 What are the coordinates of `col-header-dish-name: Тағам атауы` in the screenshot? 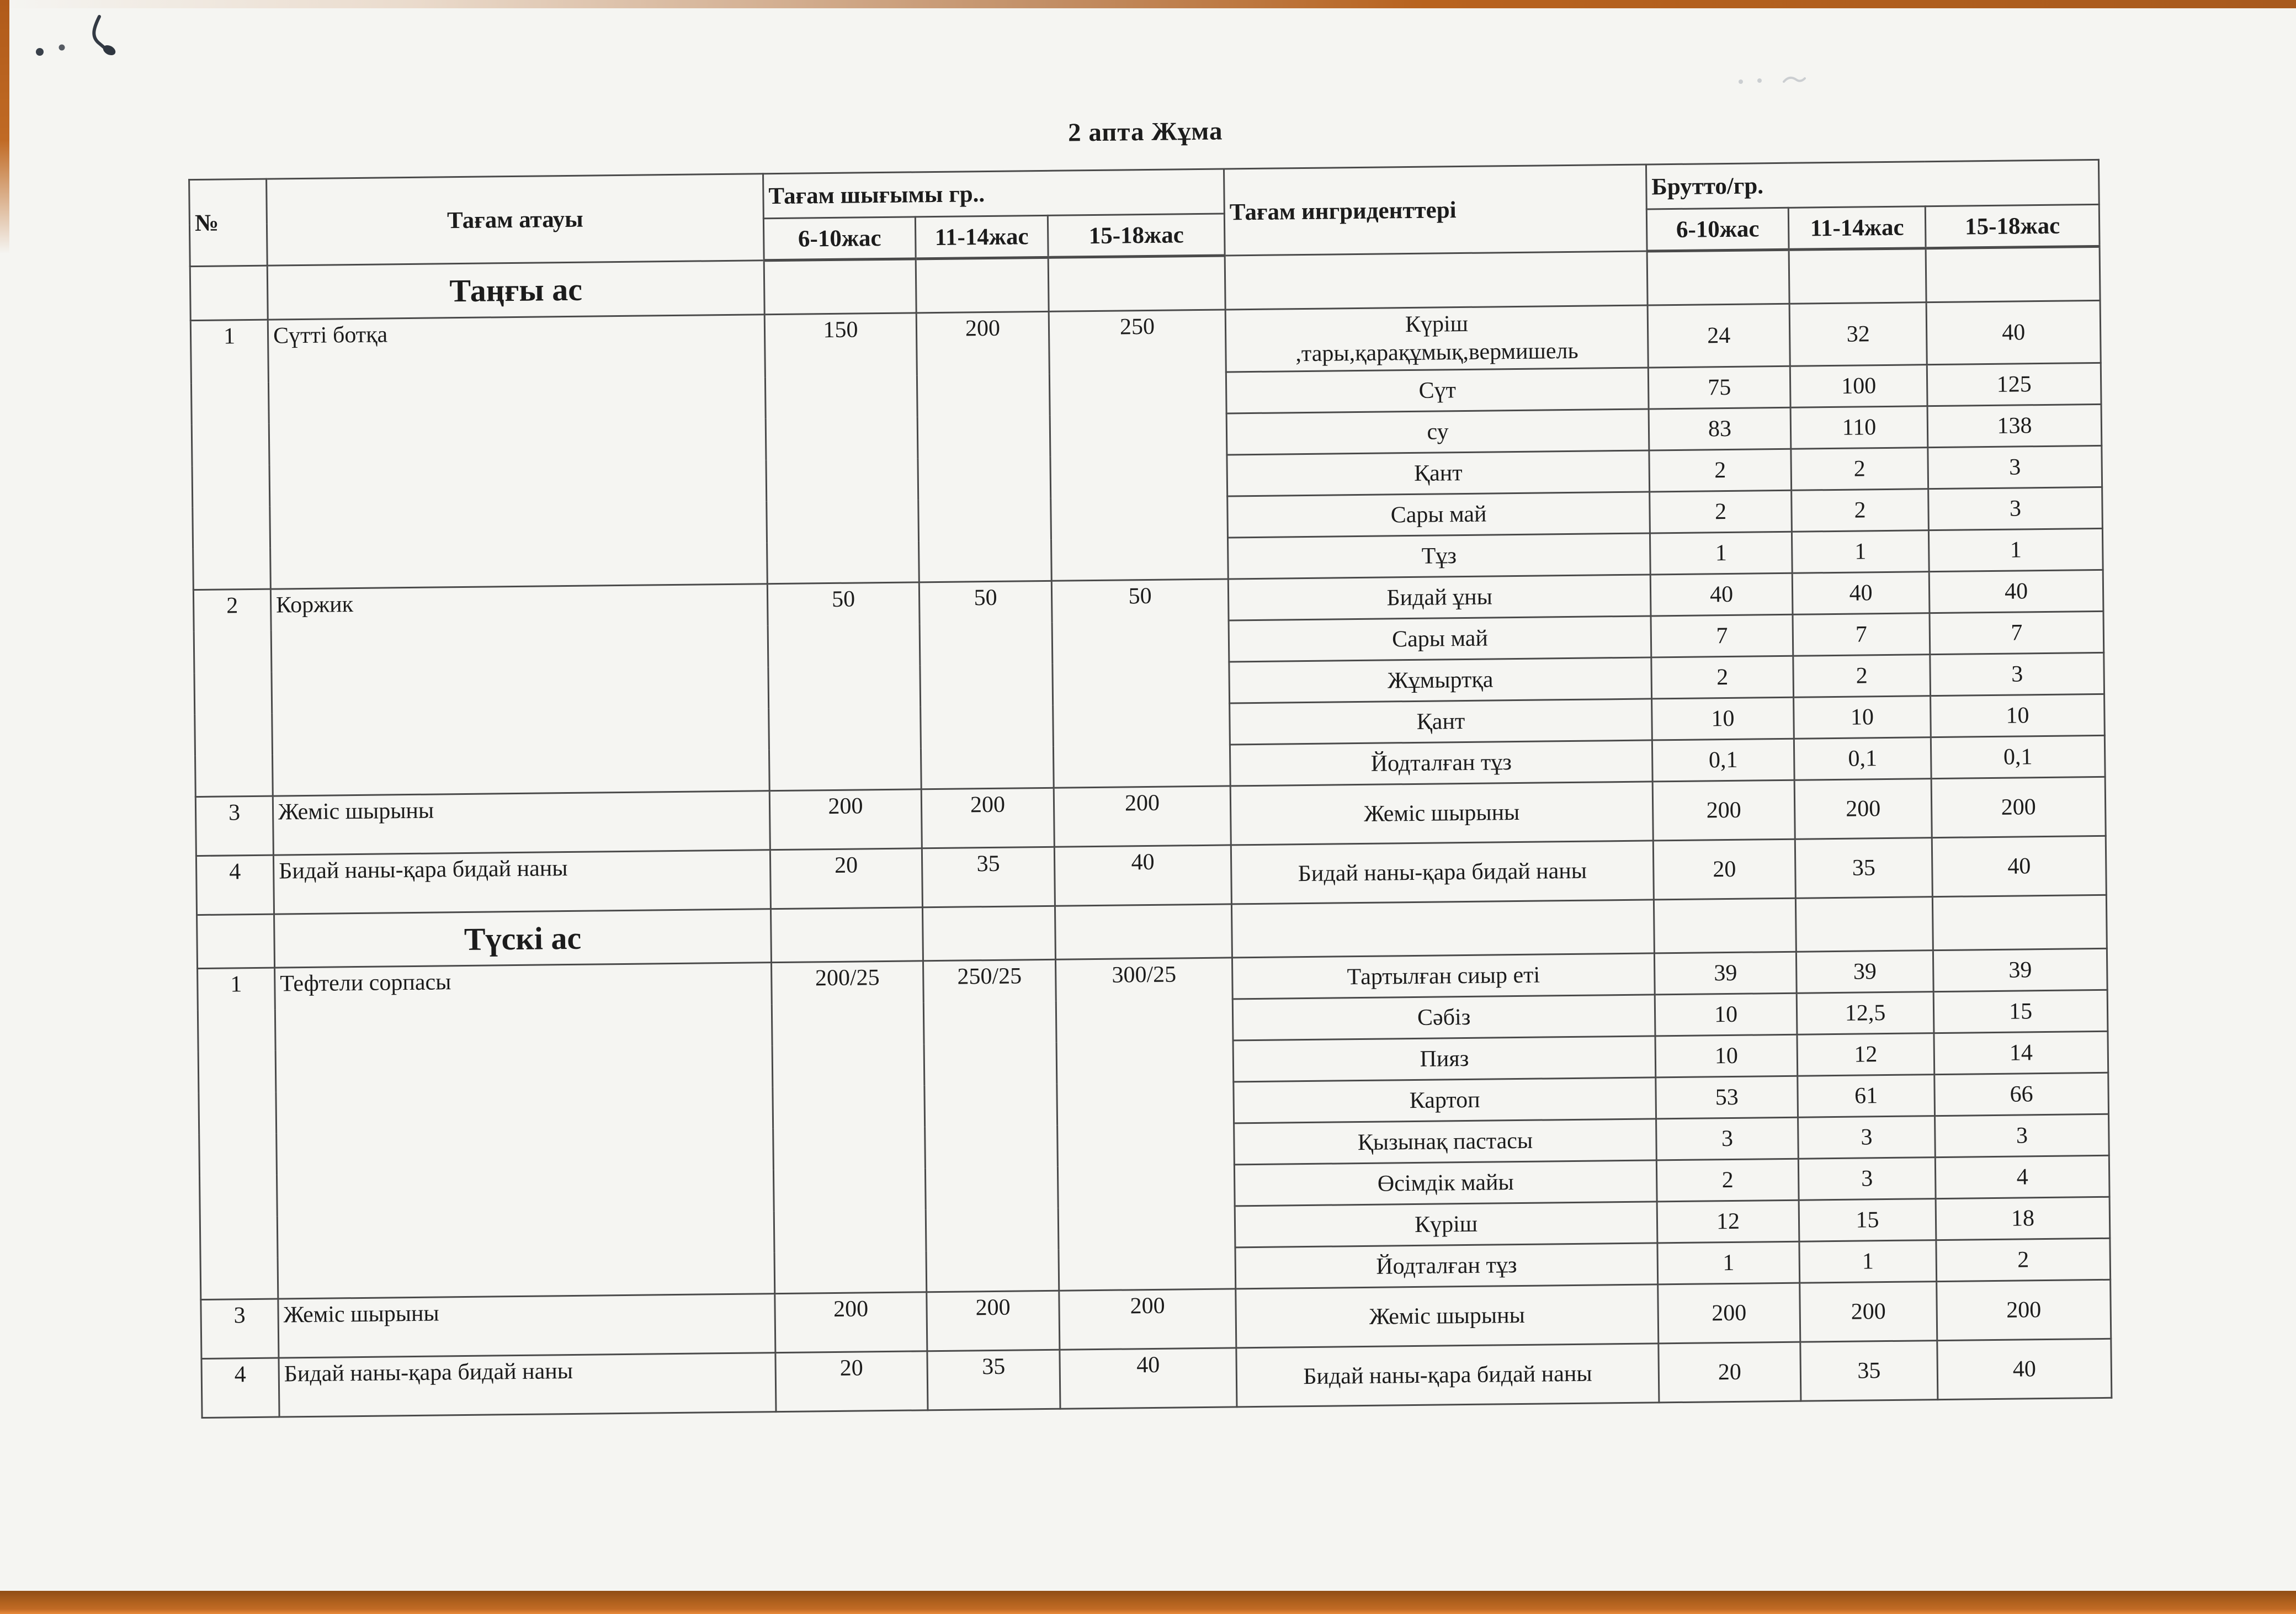 It's located at (515, 220).